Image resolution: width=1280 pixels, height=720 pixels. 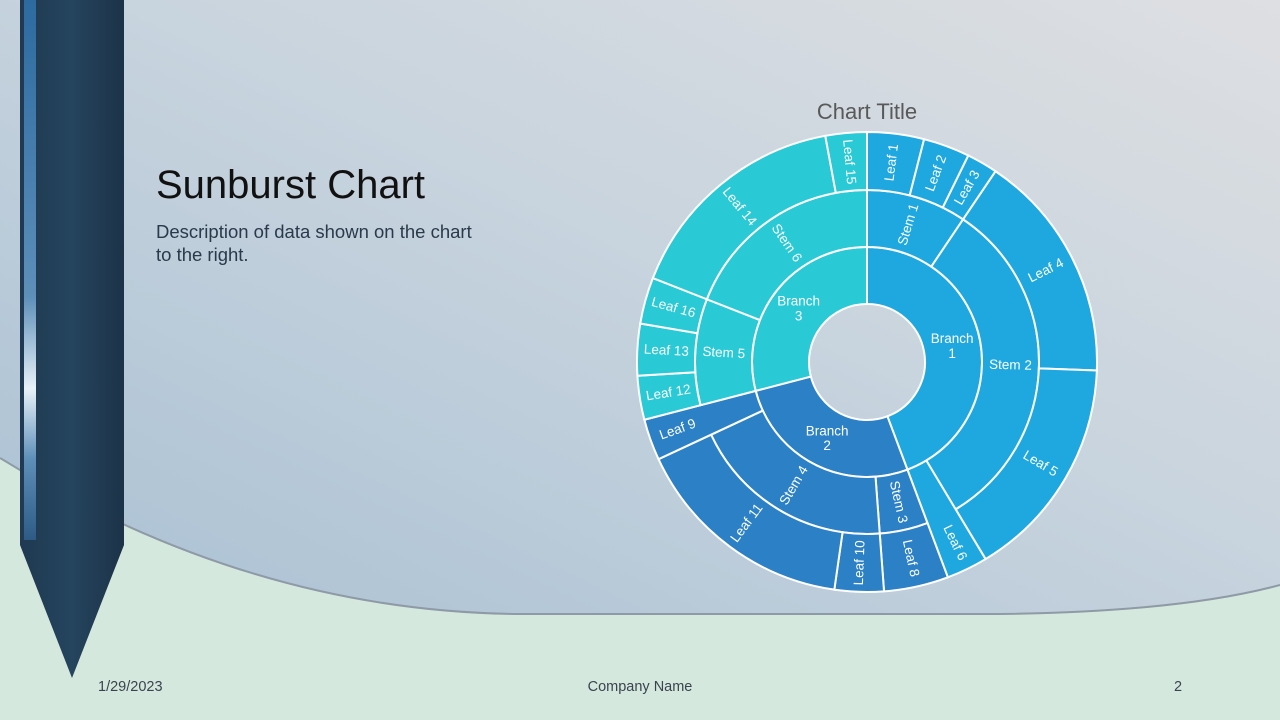 What do you see at coordinates (724, 353) in the screenshot?
I see `label-stem-5: Stem 5` at bounding box center [724, 353].